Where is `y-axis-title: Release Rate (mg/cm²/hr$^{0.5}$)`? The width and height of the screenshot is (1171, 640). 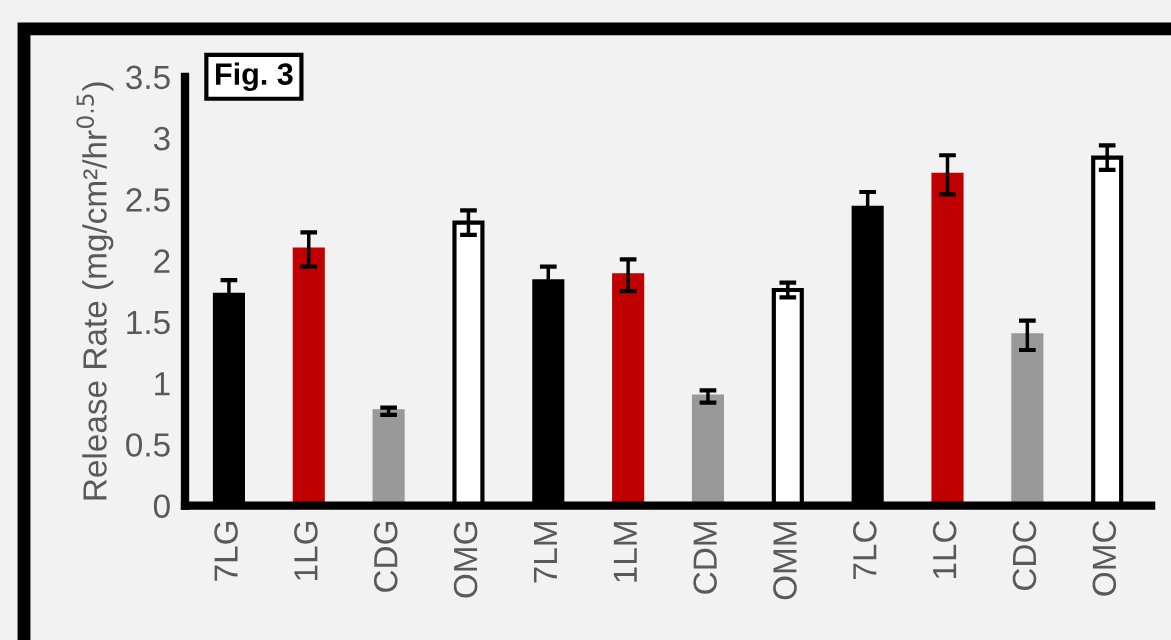 y-axis-title: Release Rate (mg/cm²/hr$^{0.5}$) is located at coordinates (95, 291).